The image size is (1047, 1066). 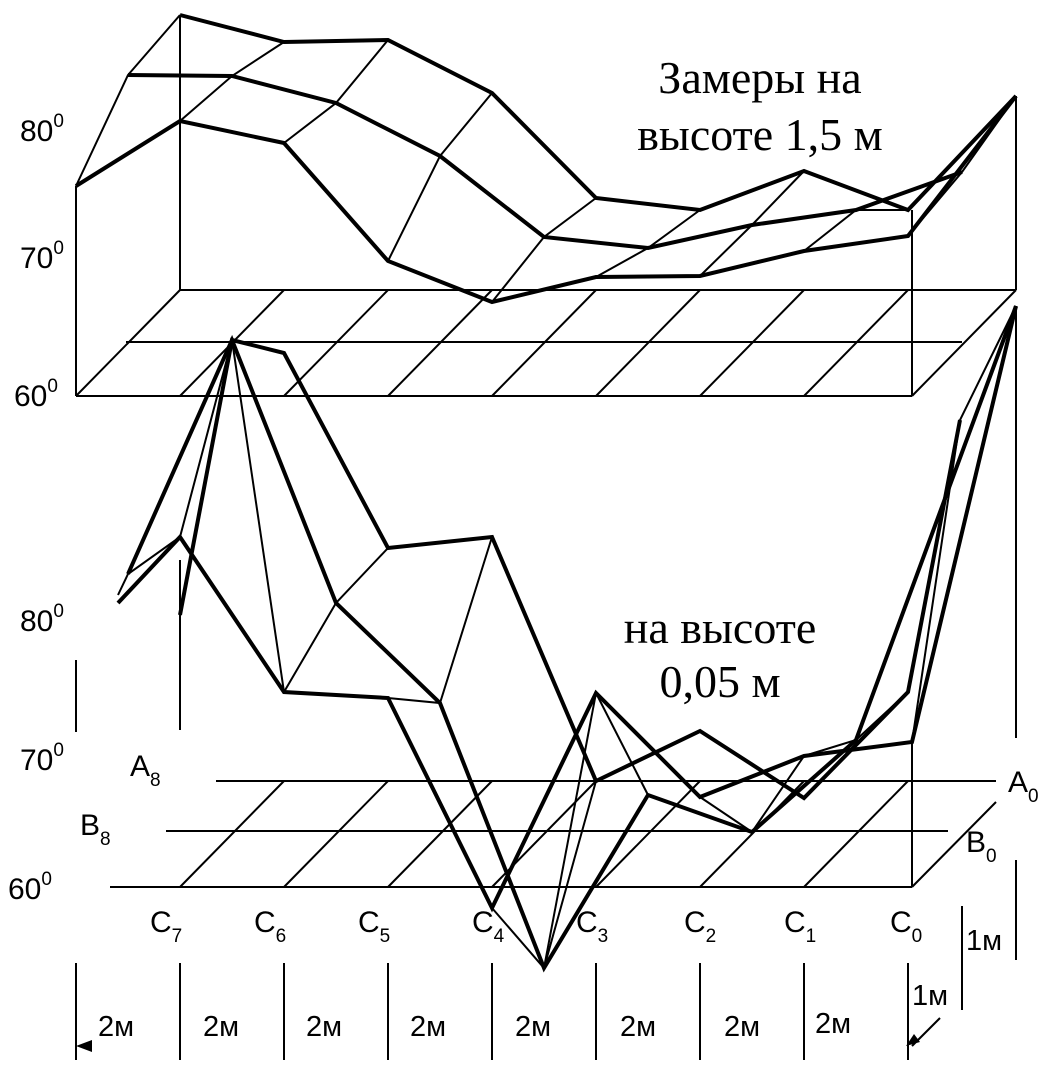 I want to click on depth-label-2: 1м, so click(x=930, y=996).